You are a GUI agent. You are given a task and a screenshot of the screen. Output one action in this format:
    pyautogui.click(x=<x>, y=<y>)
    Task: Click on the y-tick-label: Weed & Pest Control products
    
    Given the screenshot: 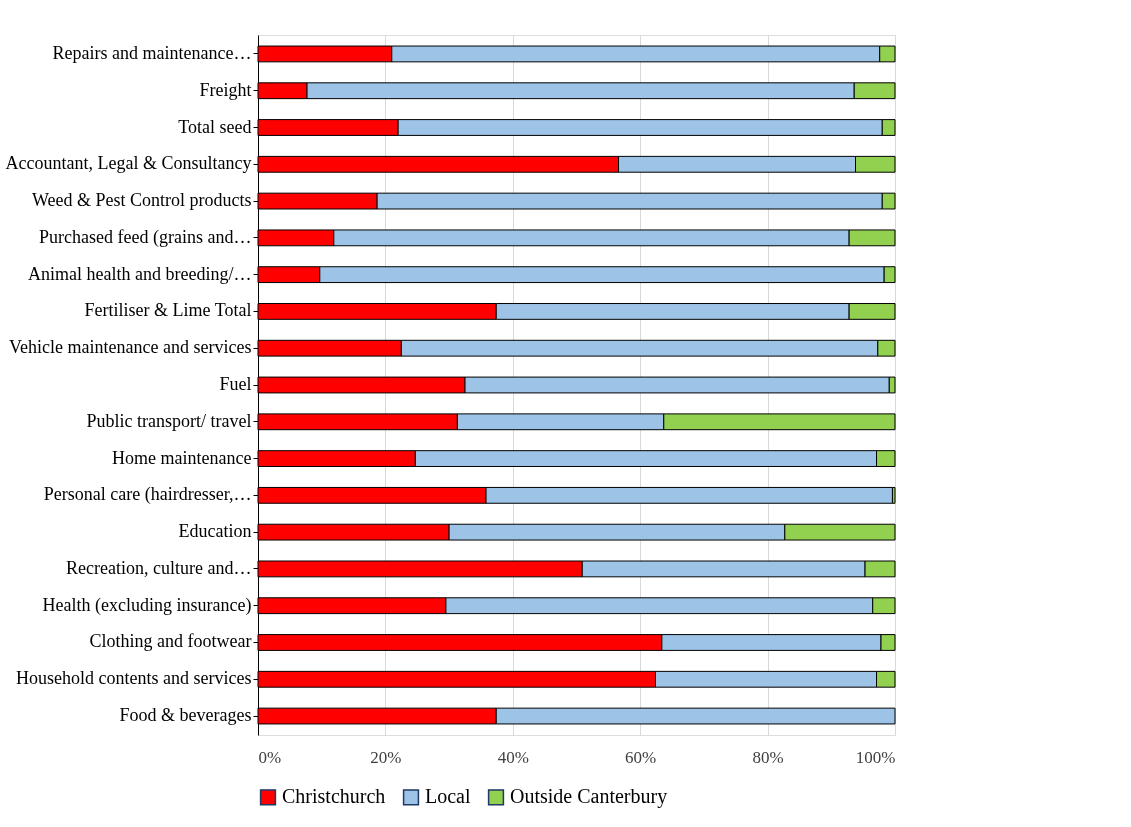 What is the action you would take?
    pyautogui.click(x=141, y=200)
    